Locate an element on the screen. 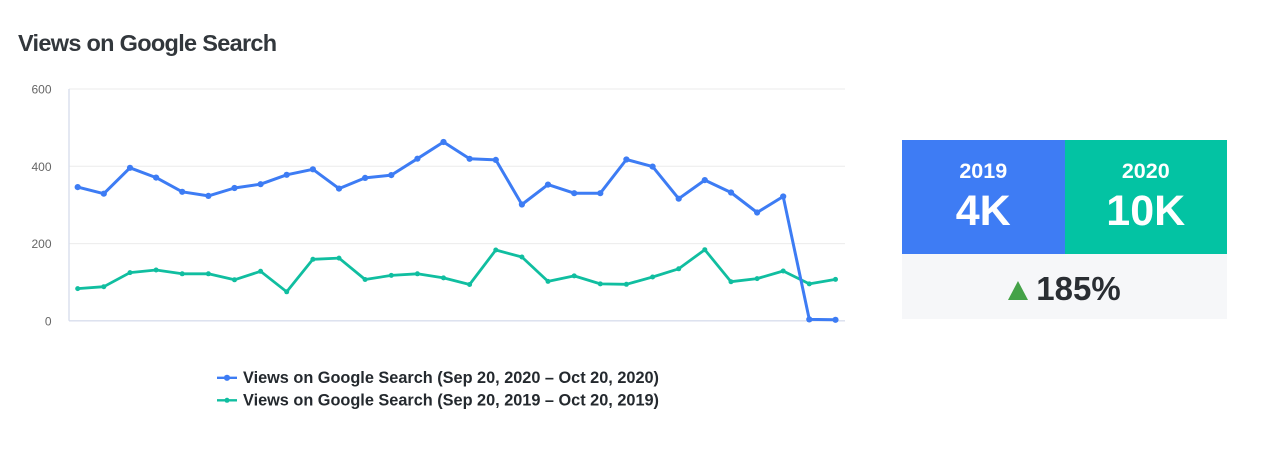 The height and width of the screenshot is (451, 1269). svg-text: 400 is located at coordinates (41, 167).